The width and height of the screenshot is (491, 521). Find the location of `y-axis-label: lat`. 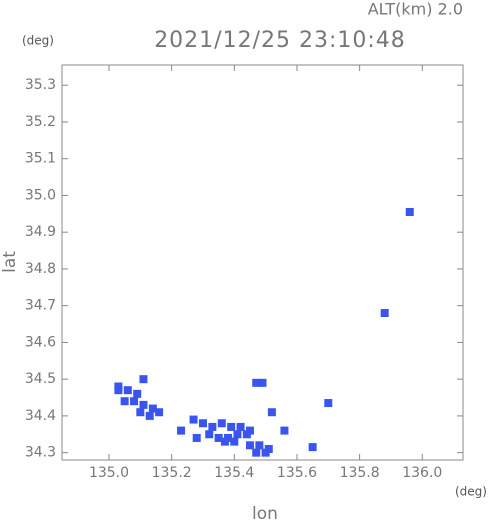

y-axis-label: lat is located at coordinates (10, 262).